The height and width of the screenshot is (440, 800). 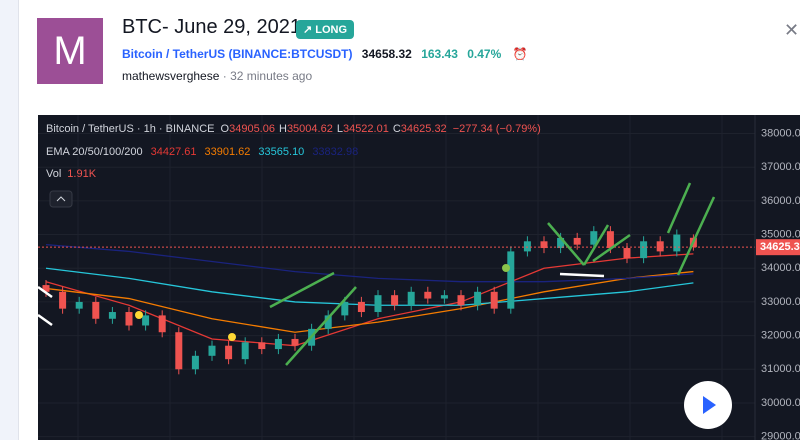 I want to click on chevron-icon, so click(x=61, y=199).